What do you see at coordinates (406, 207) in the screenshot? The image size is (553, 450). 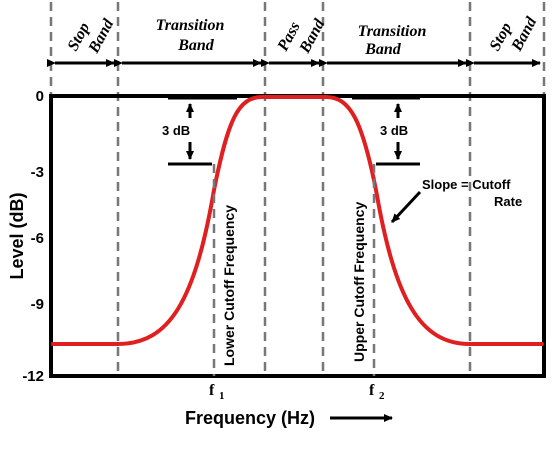 I see `slope-arrow` at bounding box center [406, 207].